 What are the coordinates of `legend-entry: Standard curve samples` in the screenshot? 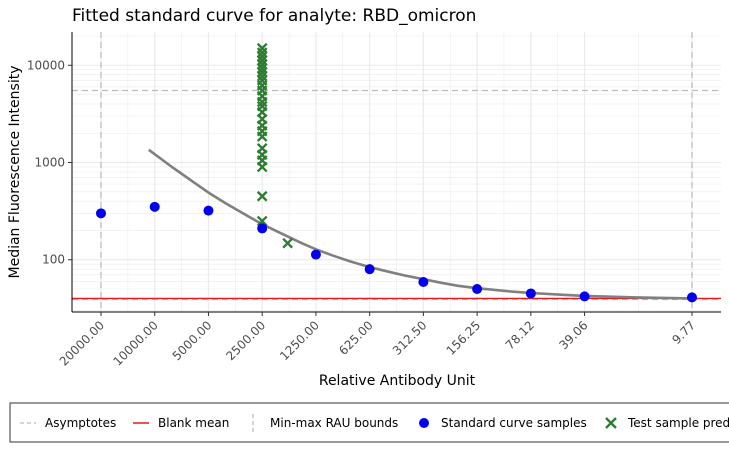 It's located at (503, 423).